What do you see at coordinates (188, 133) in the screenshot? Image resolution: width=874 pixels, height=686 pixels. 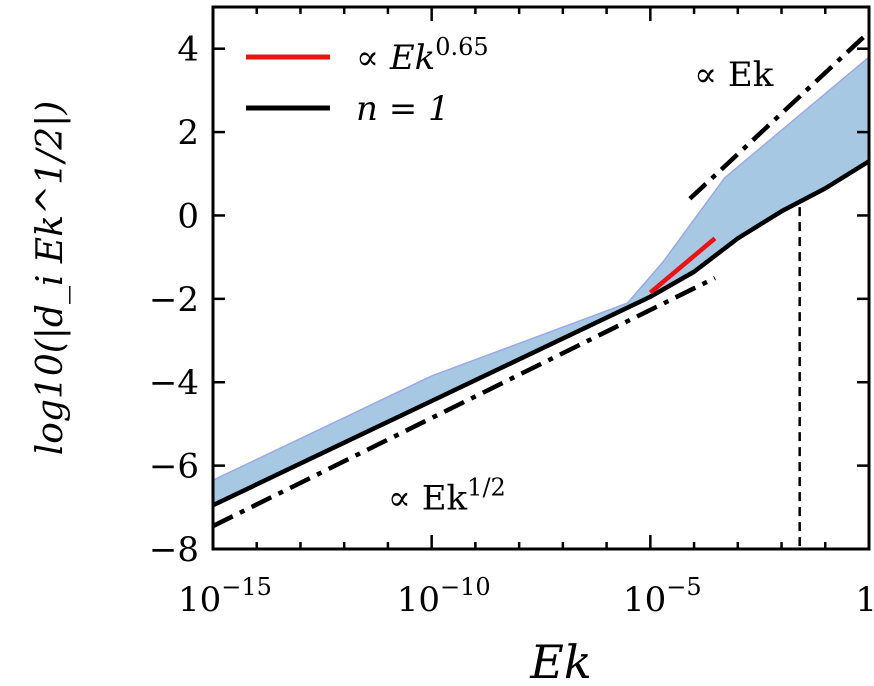 I see `y-tick-label: 2` at bounding box center [188, 133].